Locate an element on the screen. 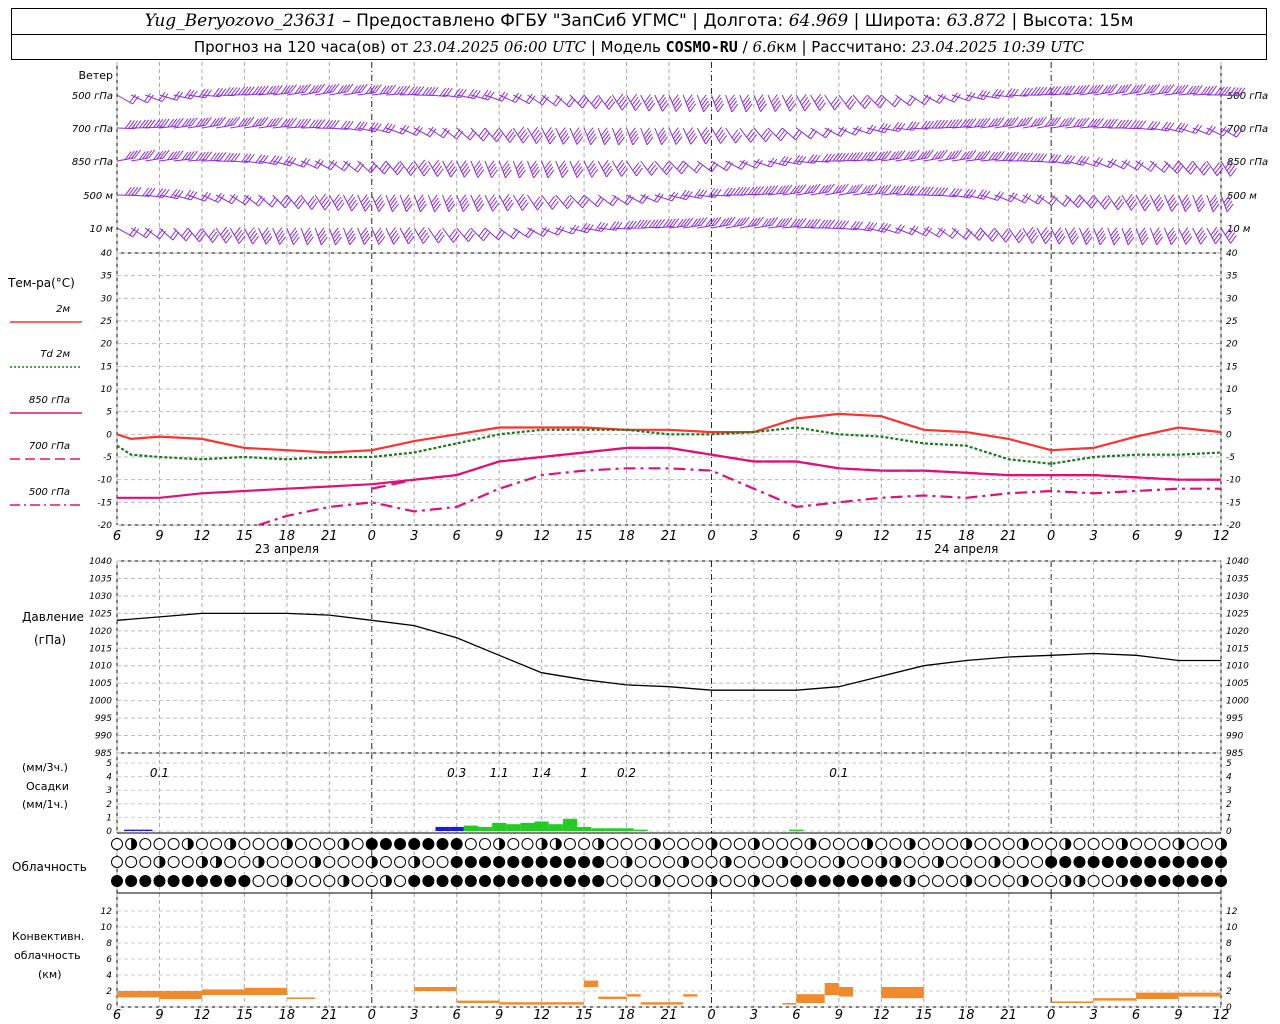  pressure-y-label-right: 1030 is located at coordinates (1237, 597).